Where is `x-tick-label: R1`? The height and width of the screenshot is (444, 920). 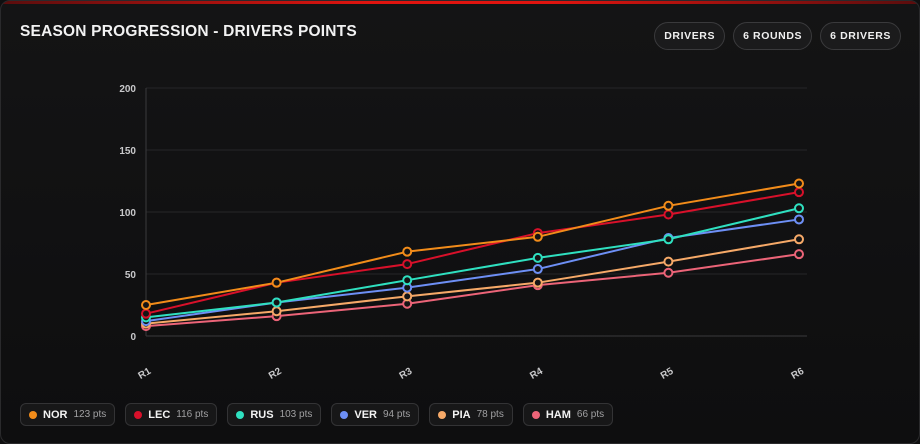 x-tick-label: R1 is located at coordinates (144, 374).